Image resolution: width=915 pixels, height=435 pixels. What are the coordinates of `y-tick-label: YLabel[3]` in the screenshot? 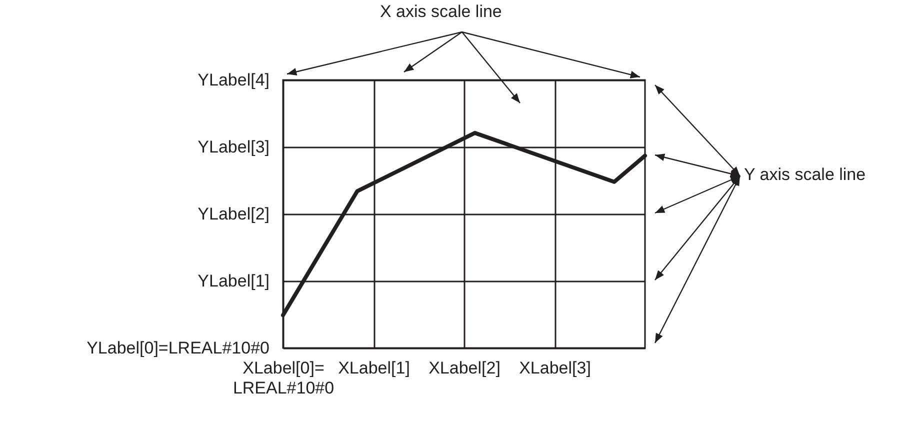 It's located at (234, 147).